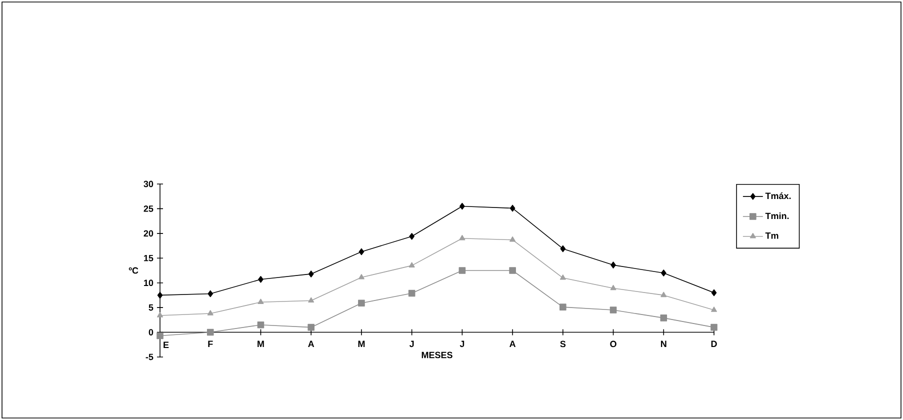 Image resolution: width=903 pixels, height=420 pixels. What do you see at coordinates (210, 343) in the screenshot?
I see `x-tick-label: F` at bounding box center [210, 343].